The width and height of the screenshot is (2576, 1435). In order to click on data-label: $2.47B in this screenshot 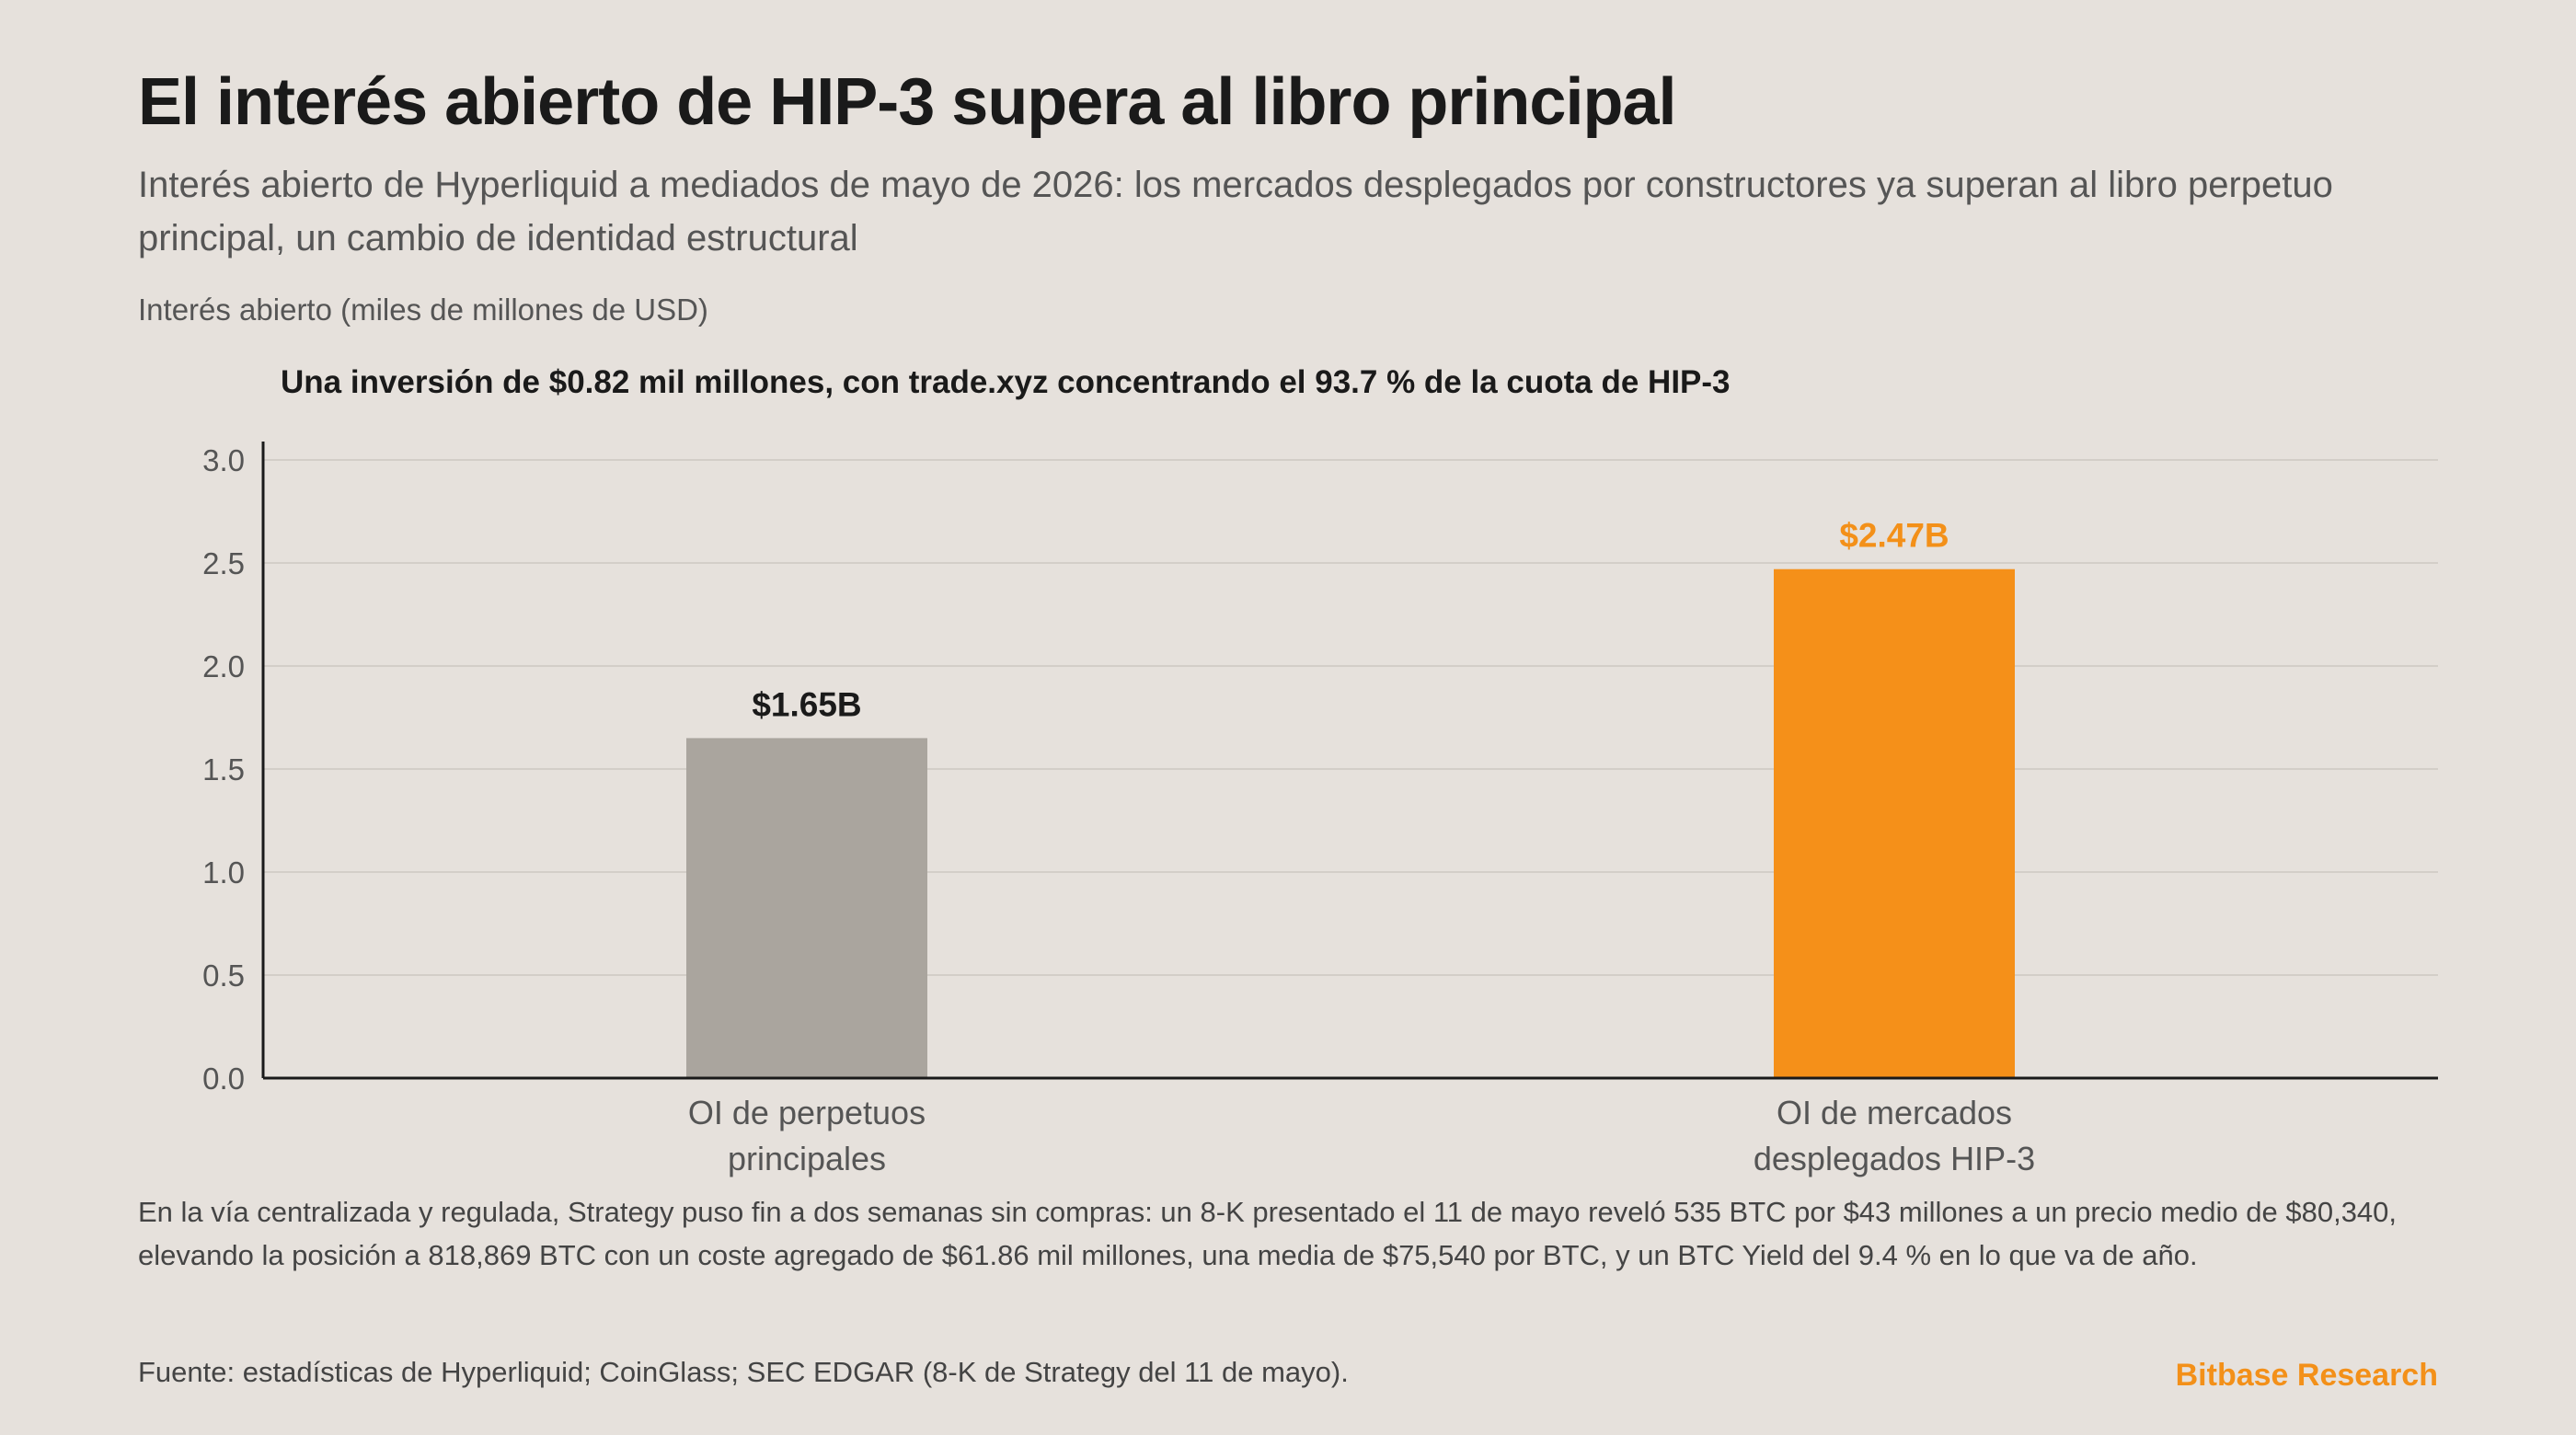, I will do `click(1894, 536)`.